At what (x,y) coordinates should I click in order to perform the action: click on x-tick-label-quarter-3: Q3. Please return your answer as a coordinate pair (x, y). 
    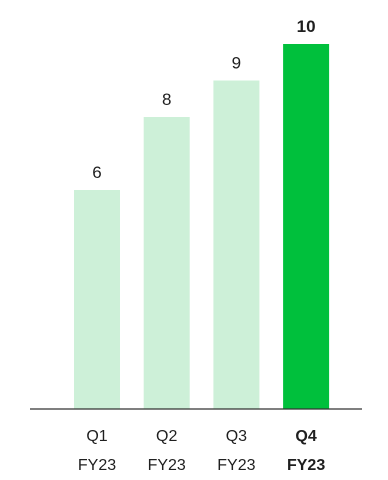
    Looking at the image, I should click on (236, 436).